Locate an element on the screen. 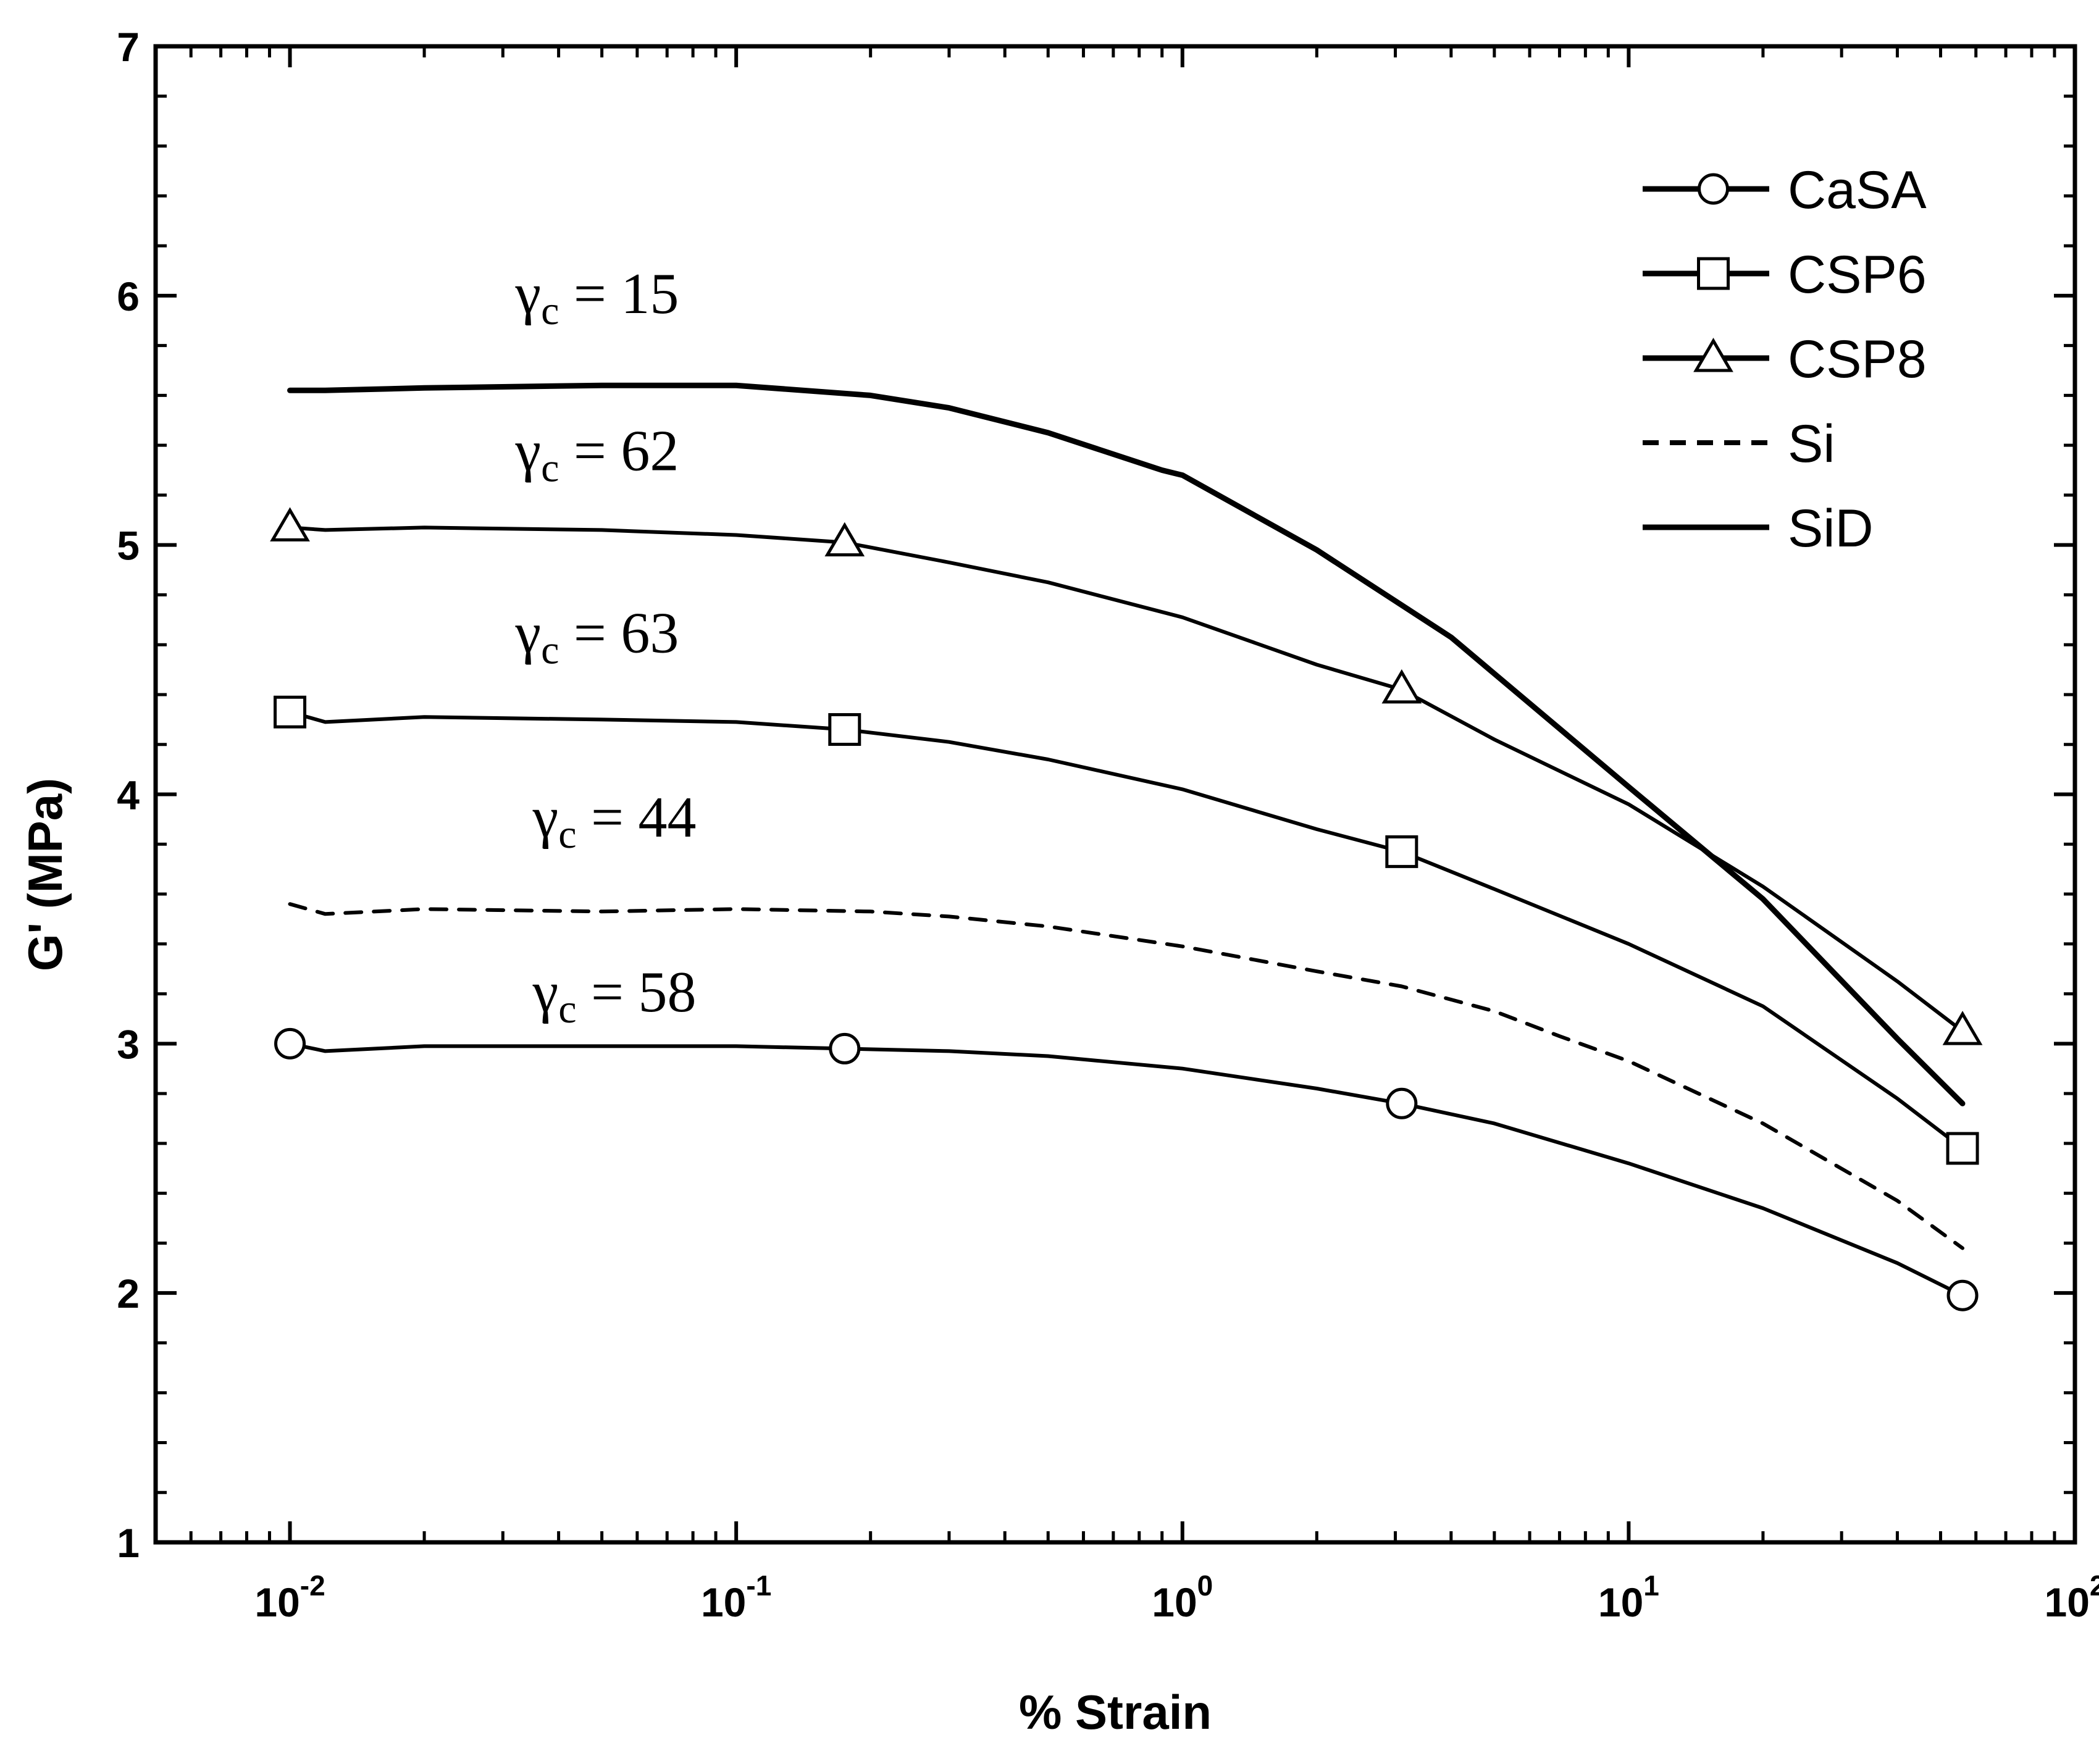  y-tick-label: 4 is located at coordinates (128, 795).